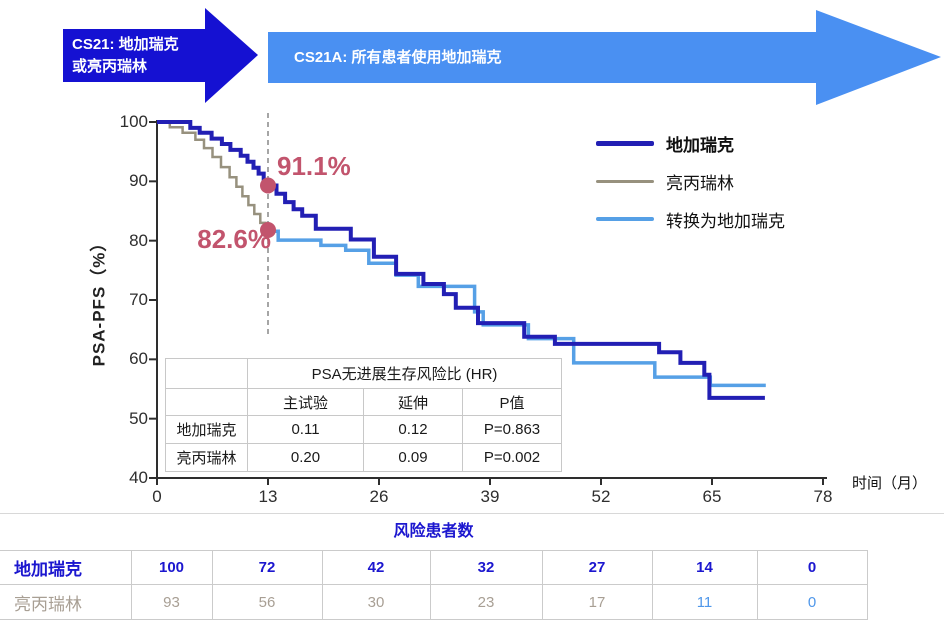  Describe the element at coordinates (66, 602) in the screenshot. I see `risk-row-label: 亮丙瑞林` at that location.